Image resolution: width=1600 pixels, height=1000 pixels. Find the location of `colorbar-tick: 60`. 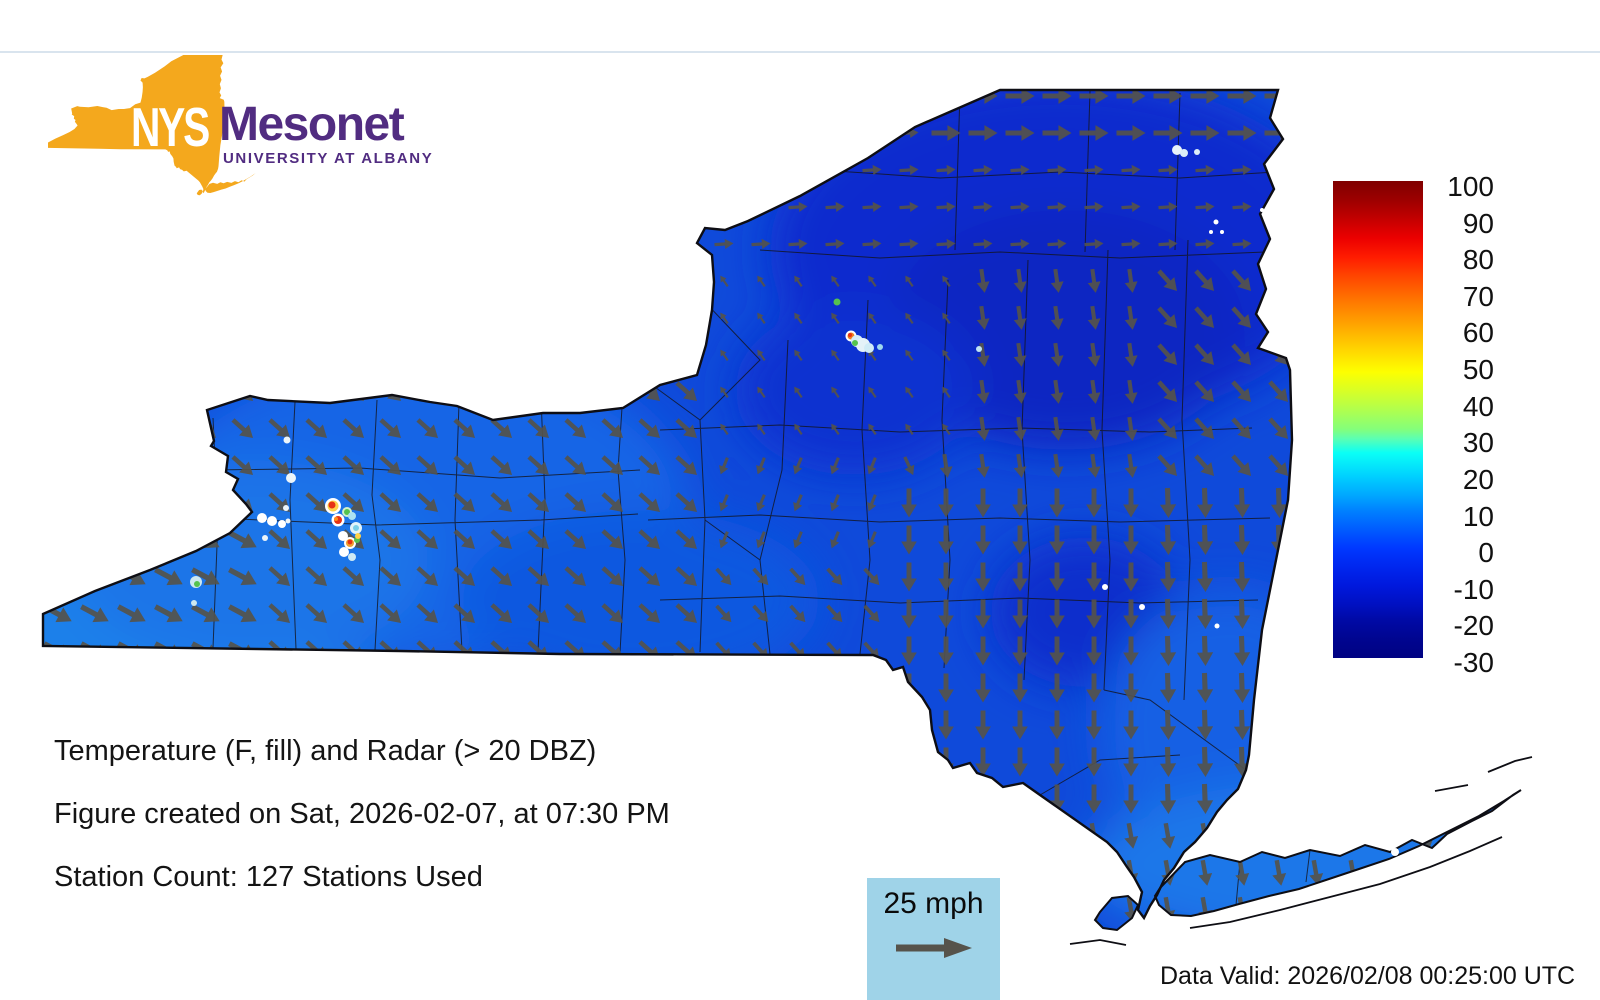

colorbar-tick: 60 is located at coordinates (1478, 332).